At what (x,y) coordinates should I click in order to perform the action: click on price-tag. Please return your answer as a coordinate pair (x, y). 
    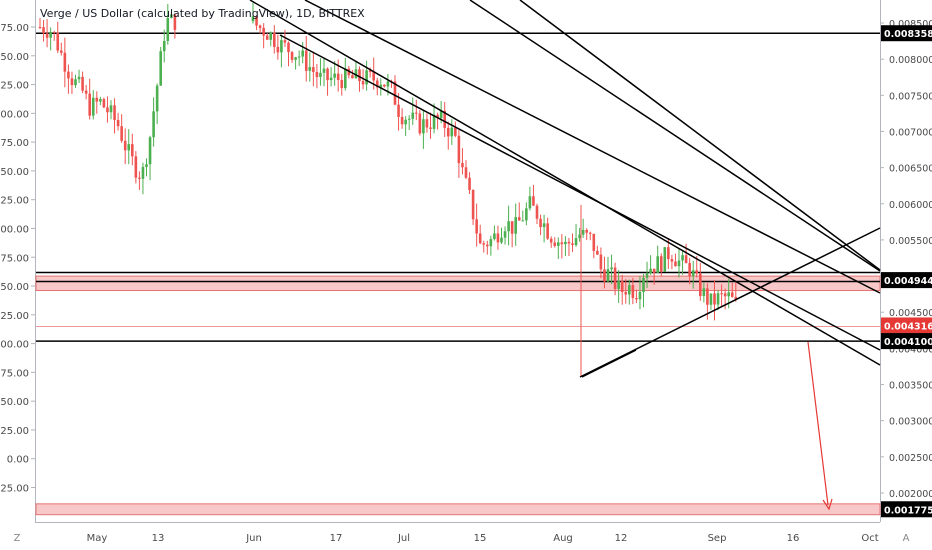
    Looking at the image, I should click on (906, 341).